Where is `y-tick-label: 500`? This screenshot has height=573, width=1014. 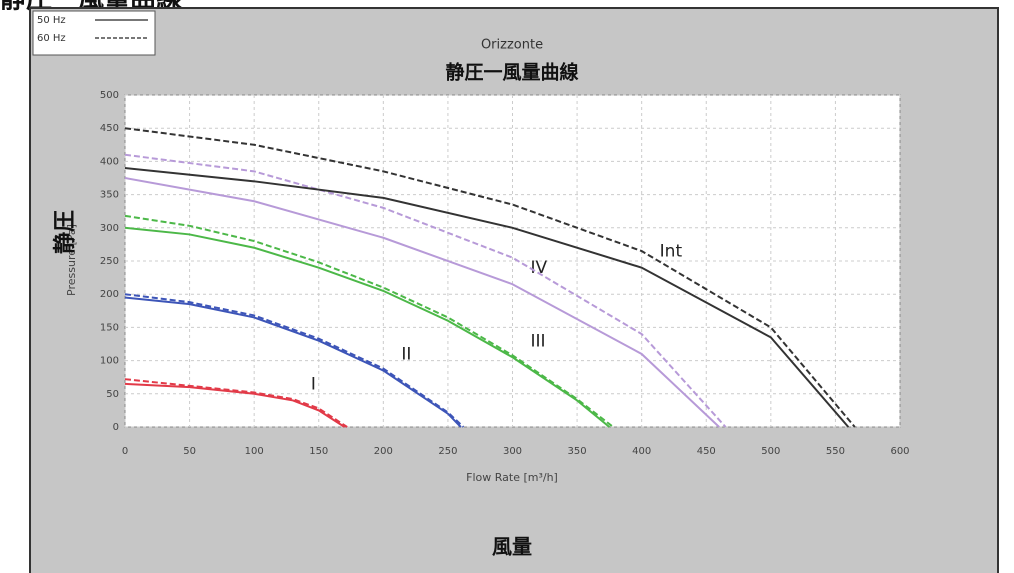 y-tick-label: 500 is located at coordinates (109, 95).